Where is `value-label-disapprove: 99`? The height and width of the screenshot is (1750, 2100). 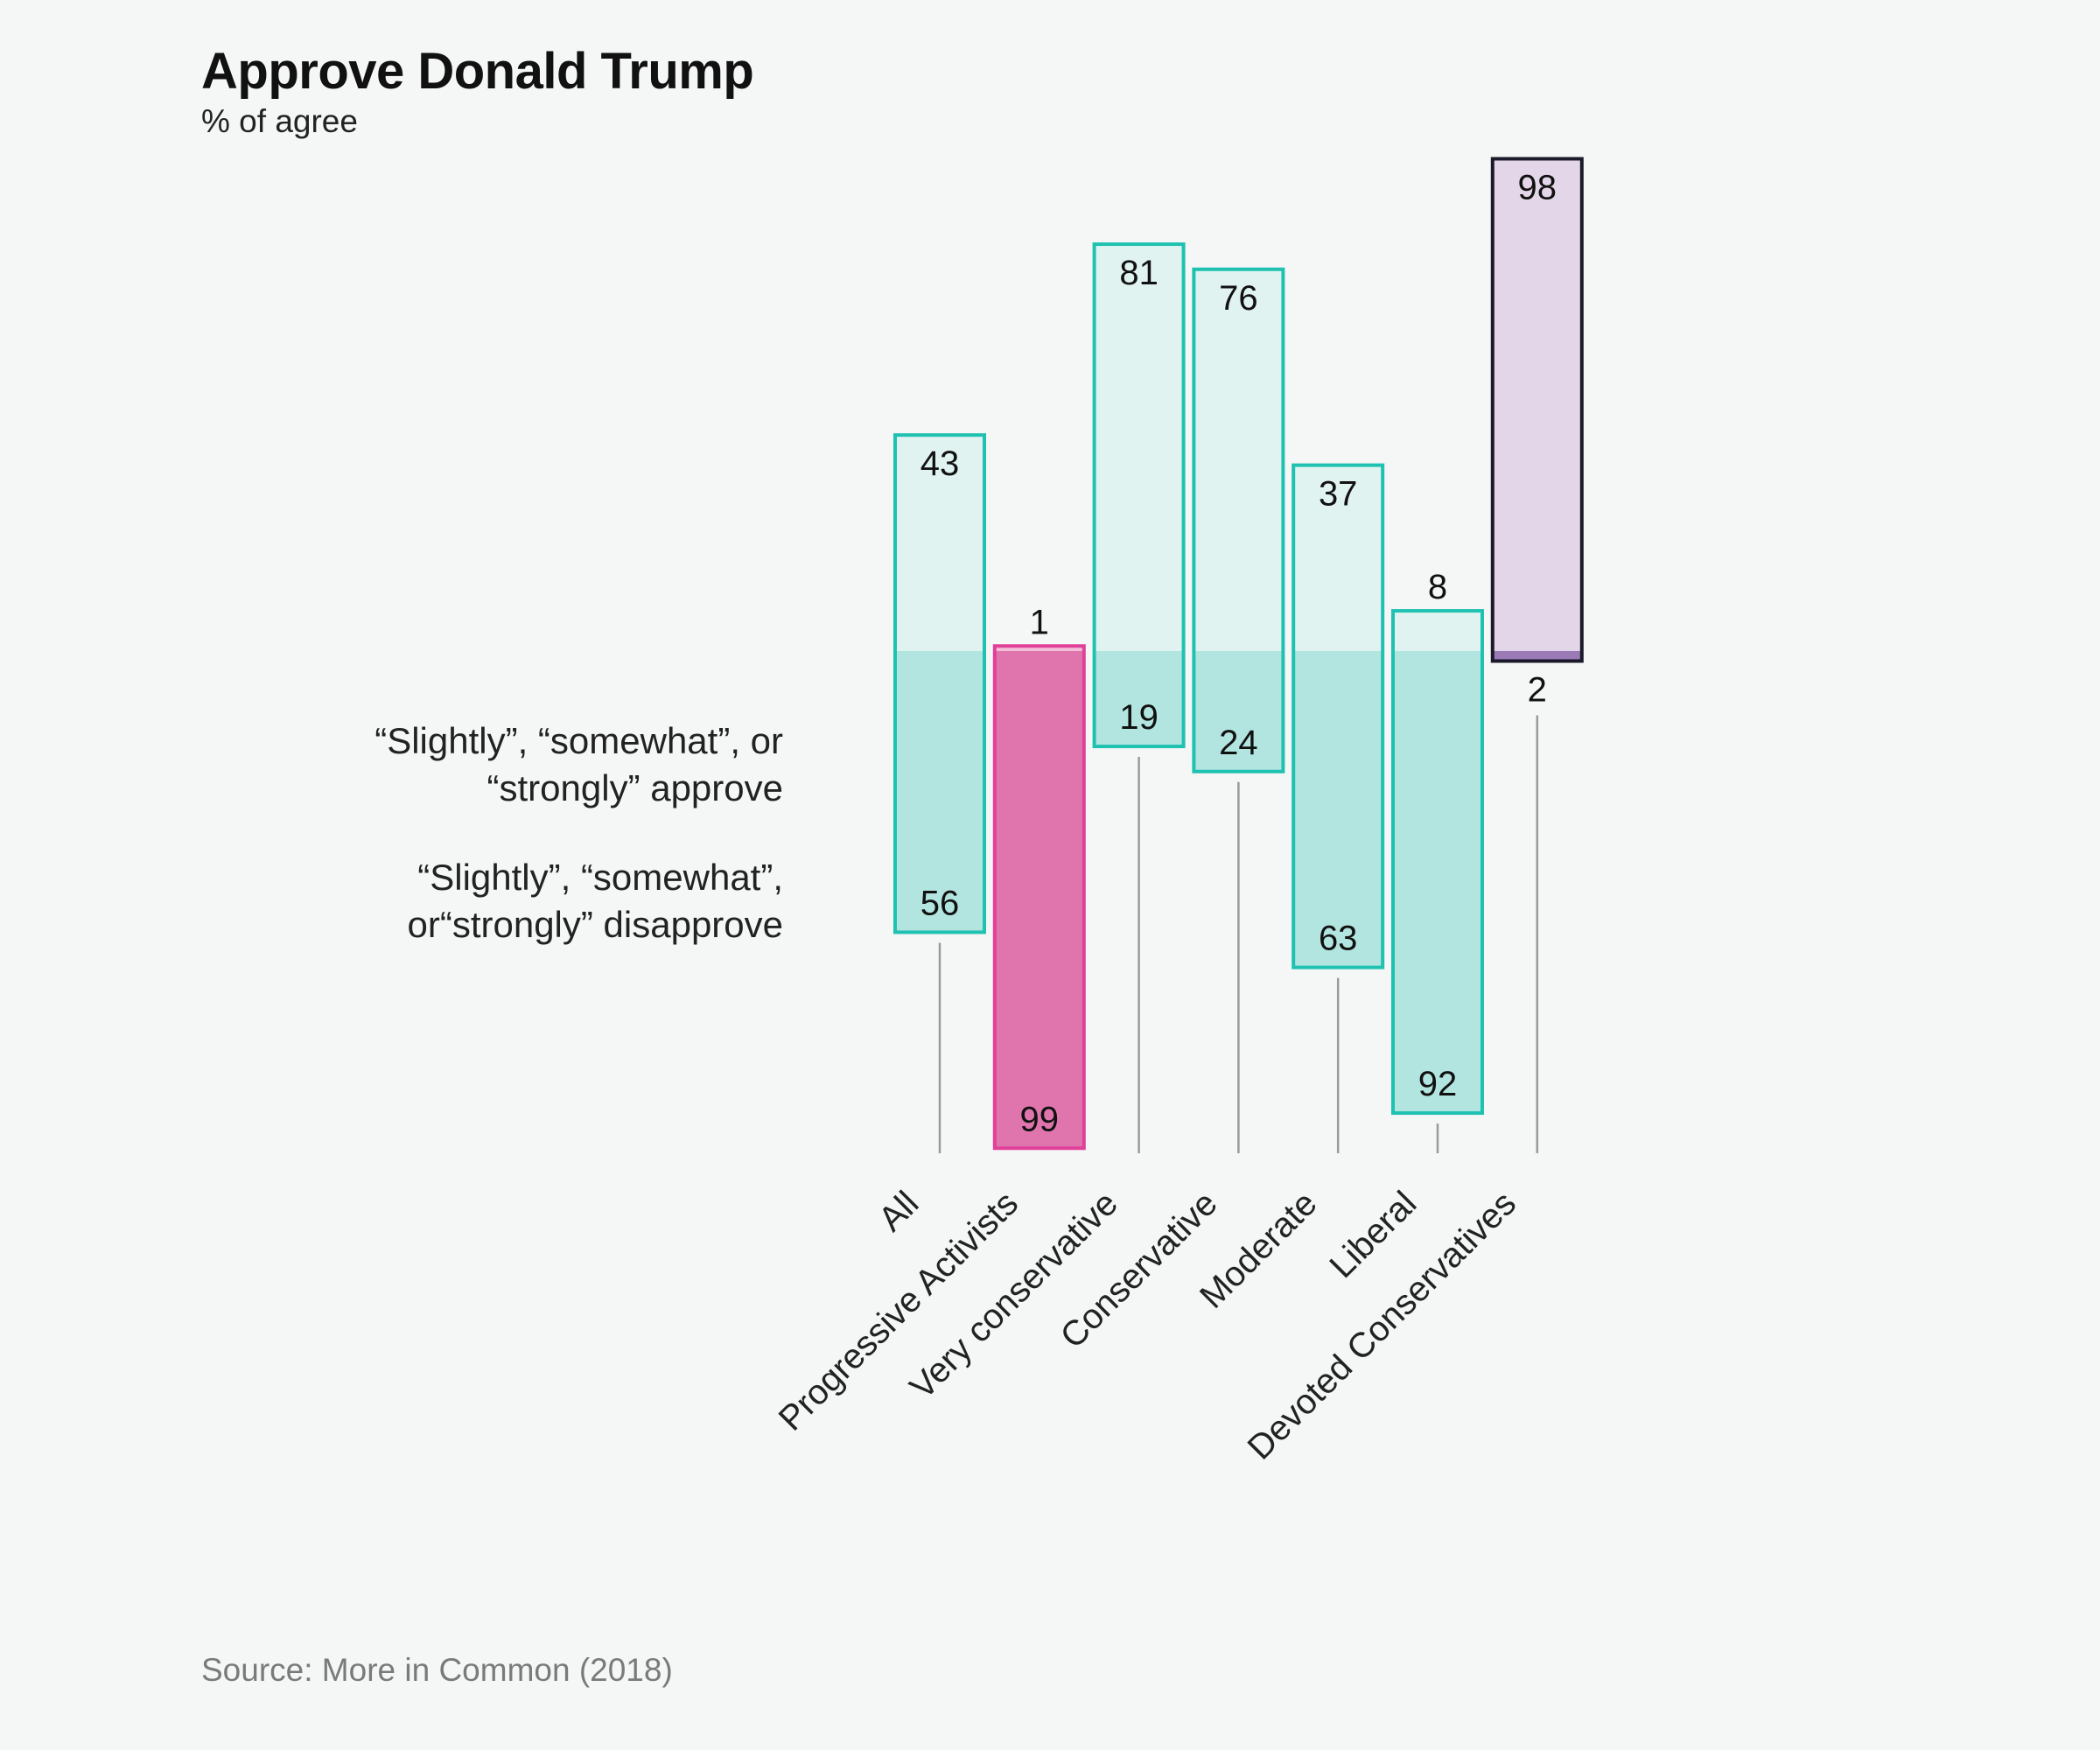 value-label-disapprove: 99 is located at coordinates (1040, 1119).